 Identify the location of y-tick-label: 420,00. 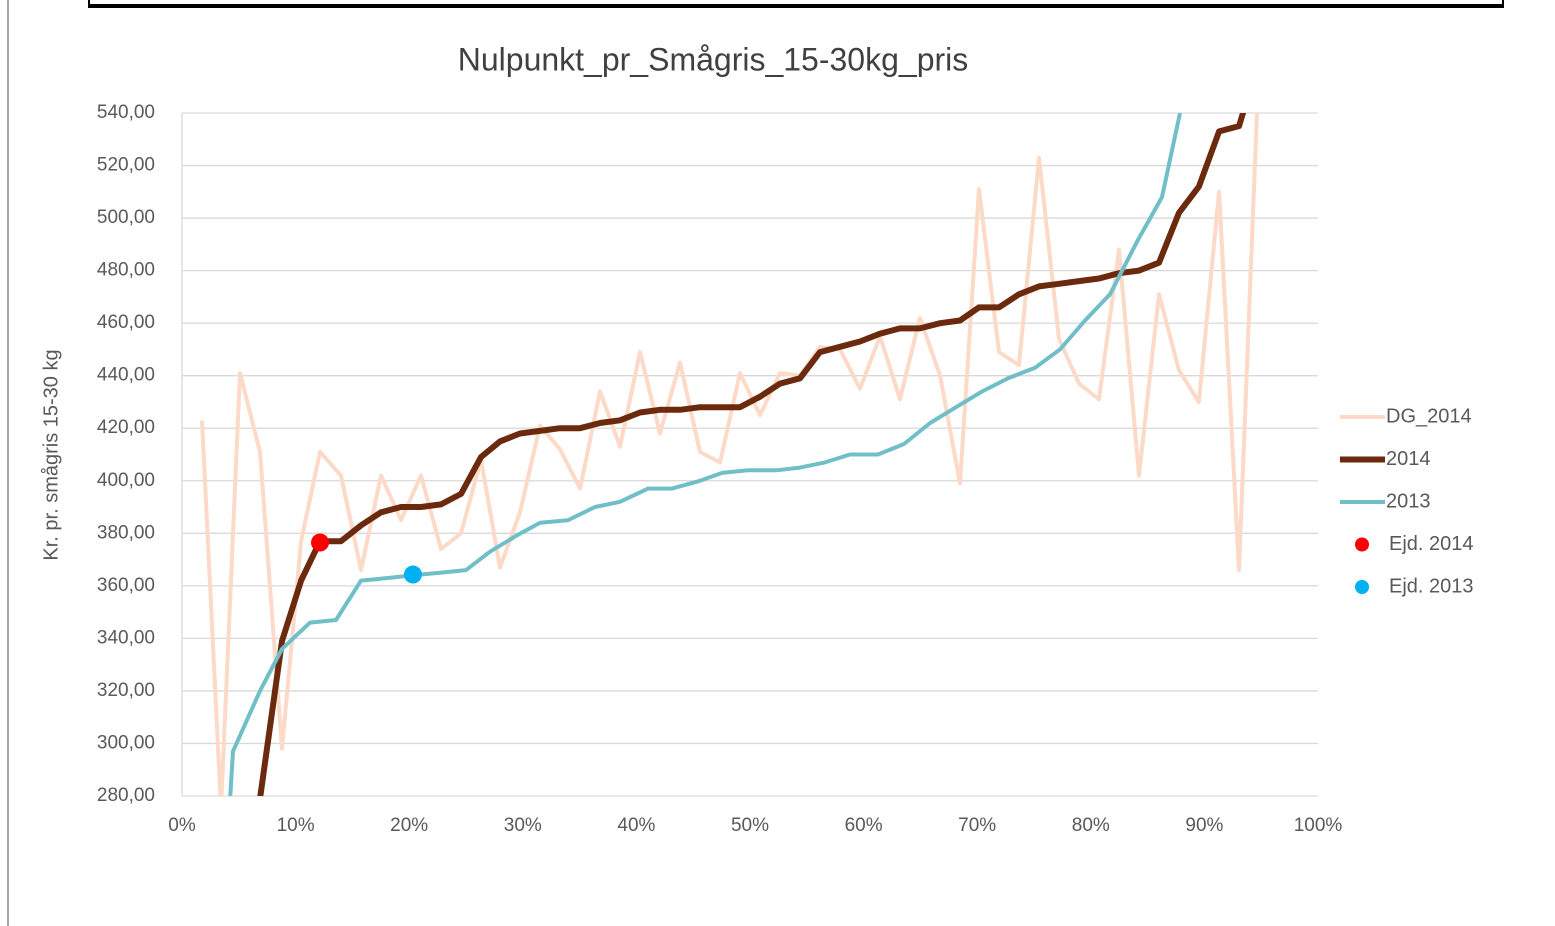
(126, 427).